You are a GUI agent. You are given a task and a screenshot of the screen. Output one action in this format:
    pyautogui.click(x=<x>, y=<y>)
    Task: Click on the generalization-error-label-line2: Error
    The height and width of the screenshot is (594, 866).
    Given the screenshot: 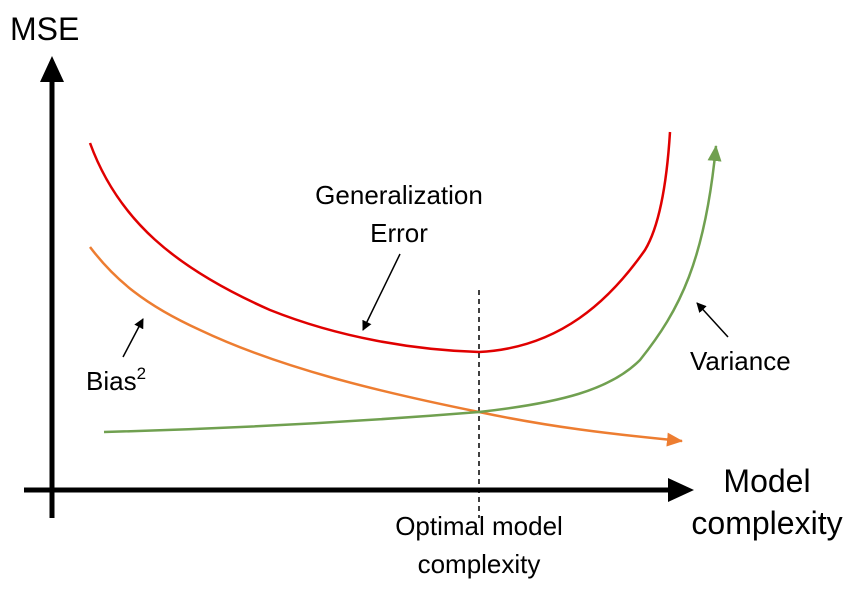 What is the action you would take?
    pyautogui.click(x=399, y=233)
    